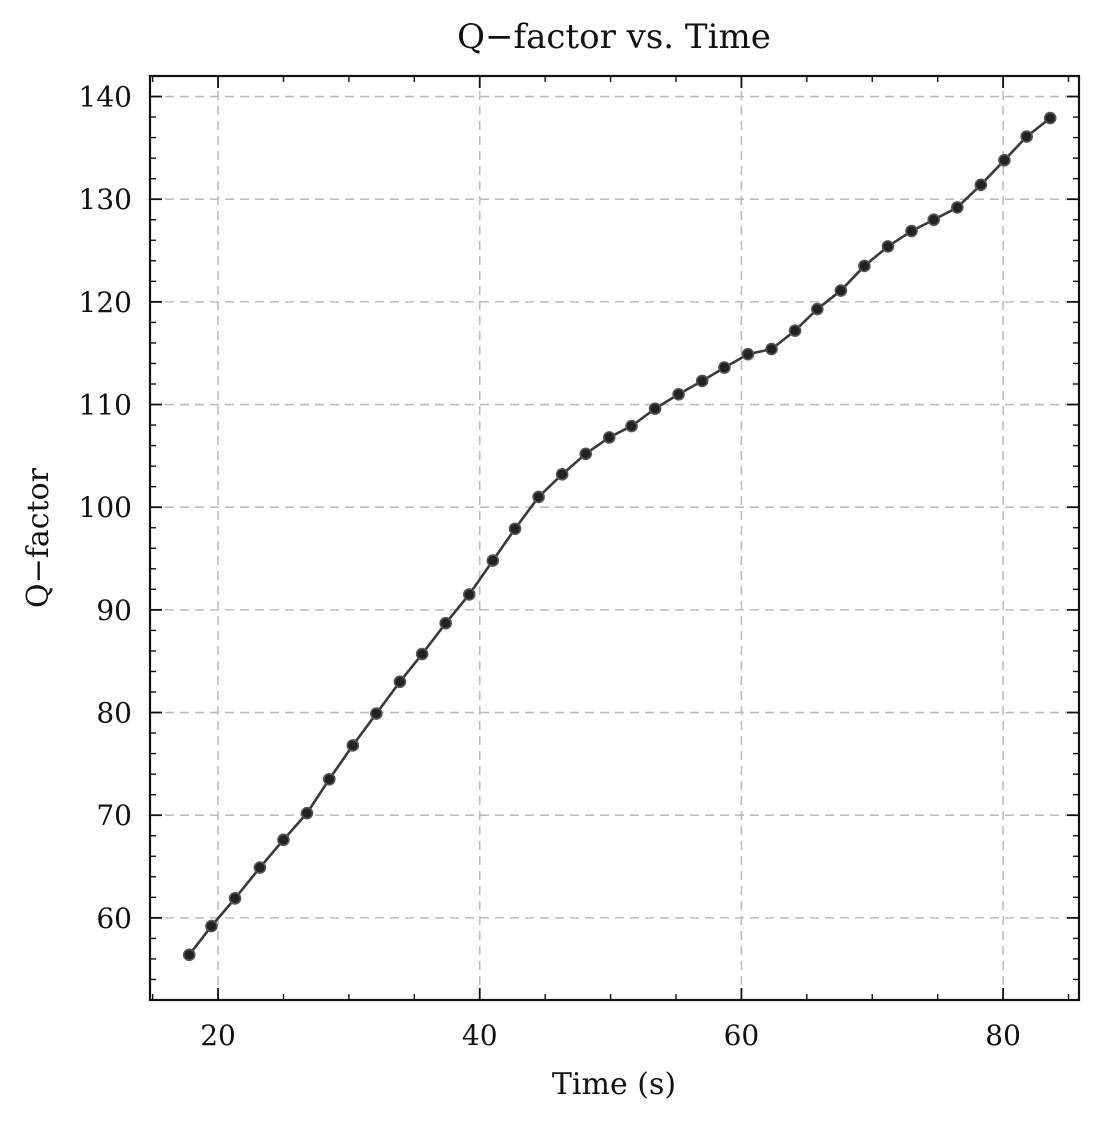 The image size is (1099, 1124). Describe the element at coordinates (114, 713) in the screenshot. I see `y-tick-label: 80` at that location.